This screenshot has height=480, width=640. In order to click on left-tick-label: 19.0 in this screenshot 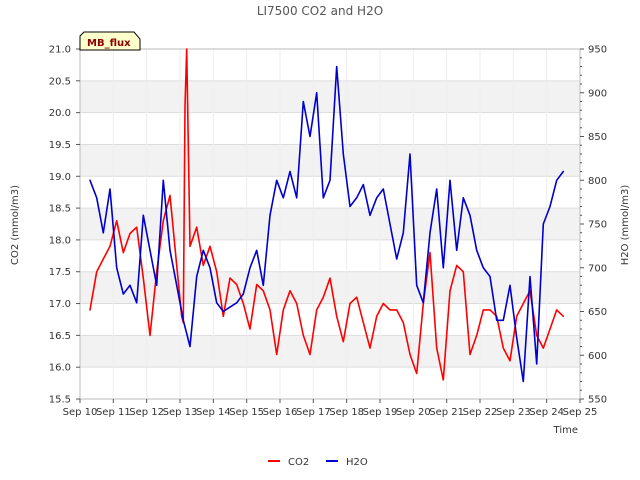, I will do `click(60, 177)`.